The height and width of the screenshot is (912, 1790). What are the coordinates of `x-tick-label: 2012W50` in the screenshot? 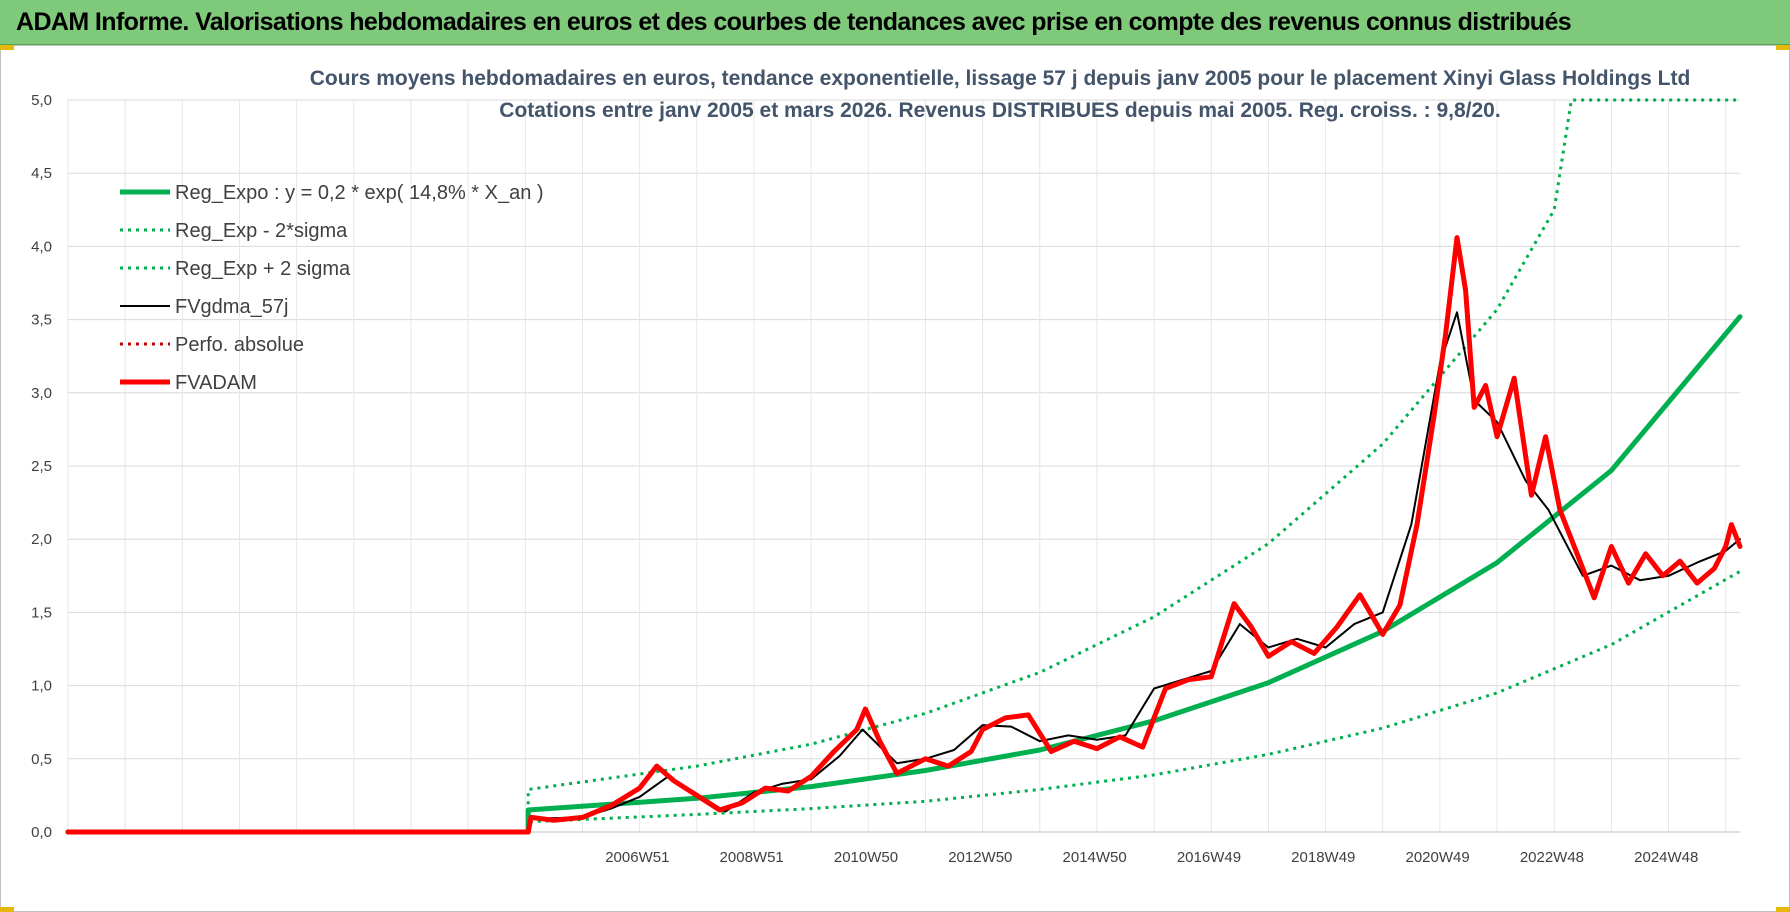 It's located at (980, 857).